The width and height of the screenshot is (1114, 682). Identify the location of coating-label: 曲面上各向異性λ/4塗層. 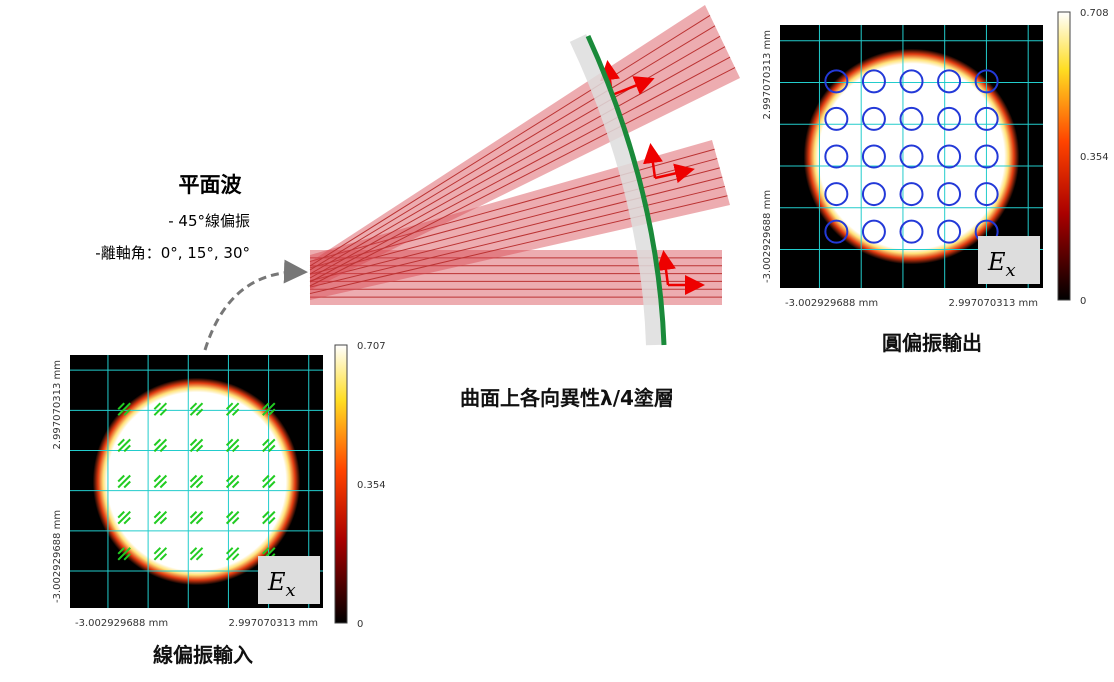
(567, 398).